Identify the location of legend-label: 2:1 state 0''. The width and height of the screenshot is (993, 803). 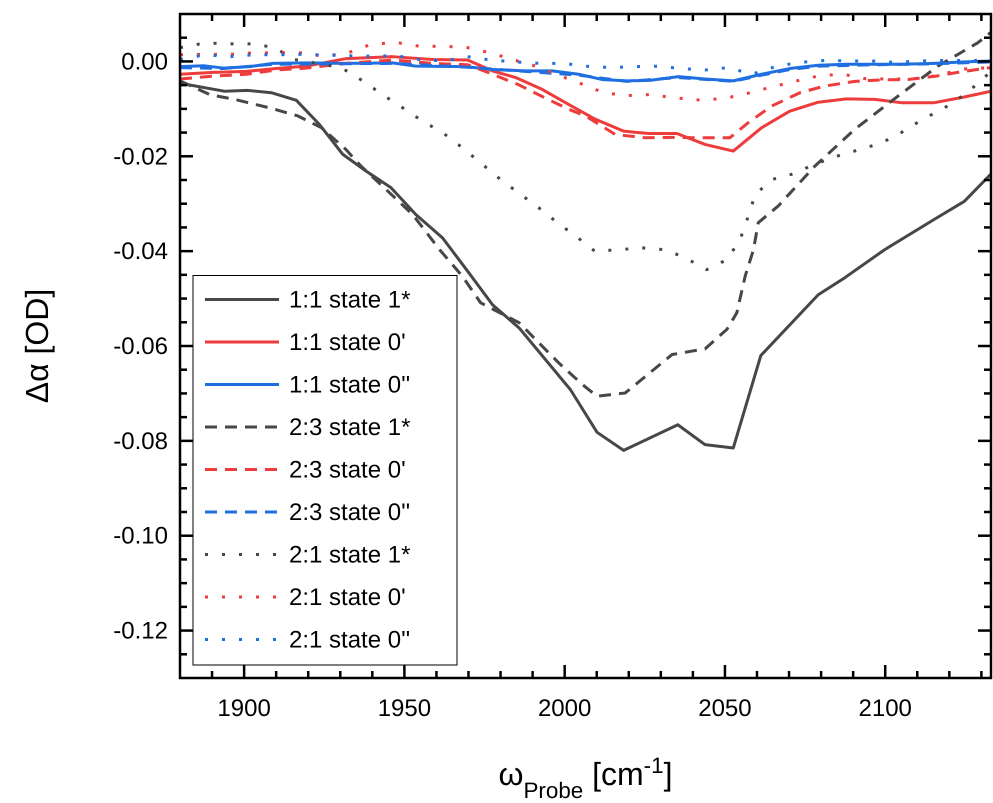
(349, 640).